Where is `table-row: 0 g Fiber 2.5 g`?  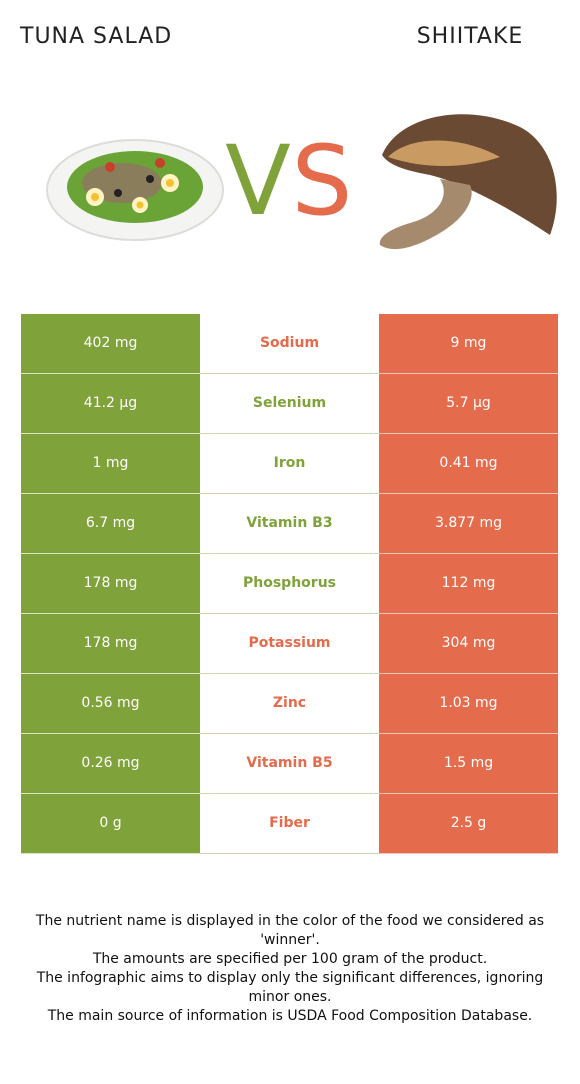 table-row: 0 g Fiber 2.5 g is located at coordinates (289, 824).